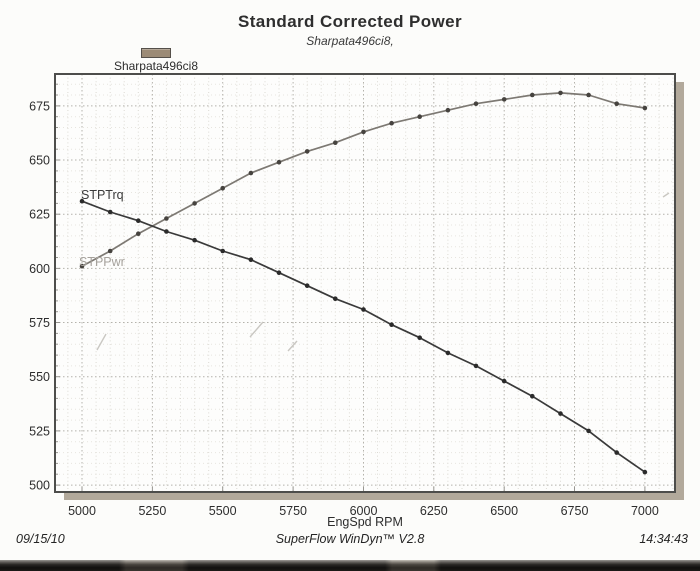 The height and width of the screenshot is (571, 700). What do you see at coordinates (39, 269) in the screenshot?
I see `svg-text: 600` at bounding box center [39, 269].